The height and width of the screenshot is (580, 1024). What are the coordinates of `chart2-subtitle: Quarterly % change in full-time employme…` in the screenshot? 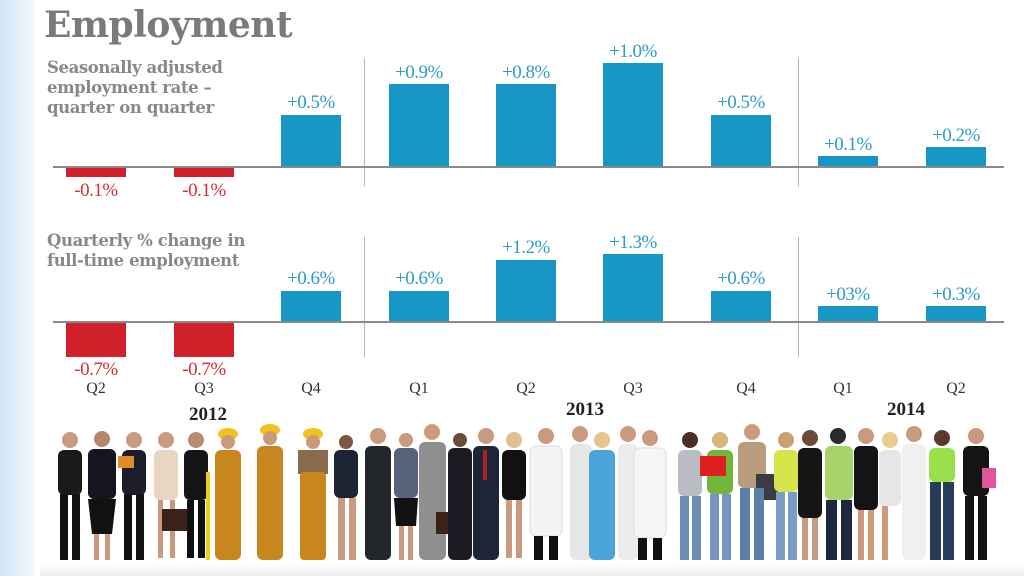 It's located at (146, 251).